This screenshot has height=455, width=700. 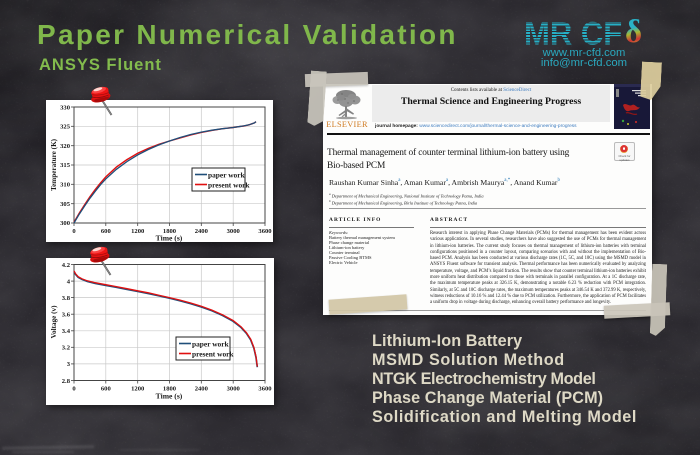 I want to click on svg-text: 4.2, so click(x=66, y=265).